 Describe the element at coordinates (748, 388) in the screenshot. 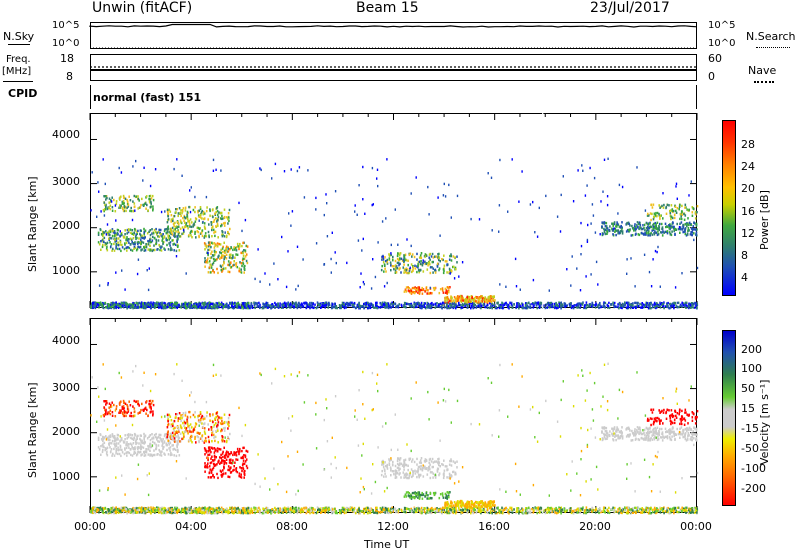

I see `velocity-cbar-tick: 50` at that location.